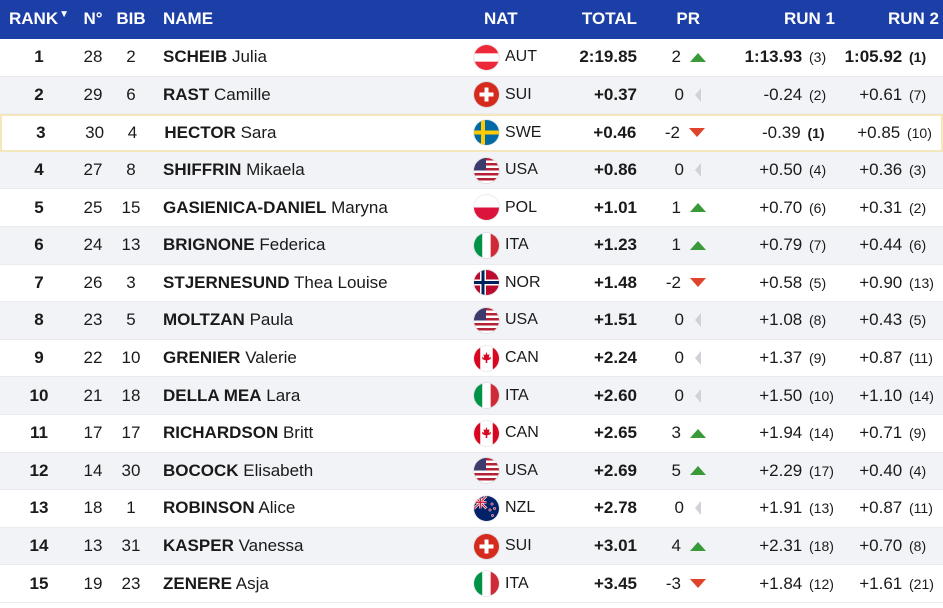 The image size is (943, 608). What do you see at coordinates (242, 94) in the screenshot?
I see `athlete-first-name: Camille` at bounding box center [242, 94].